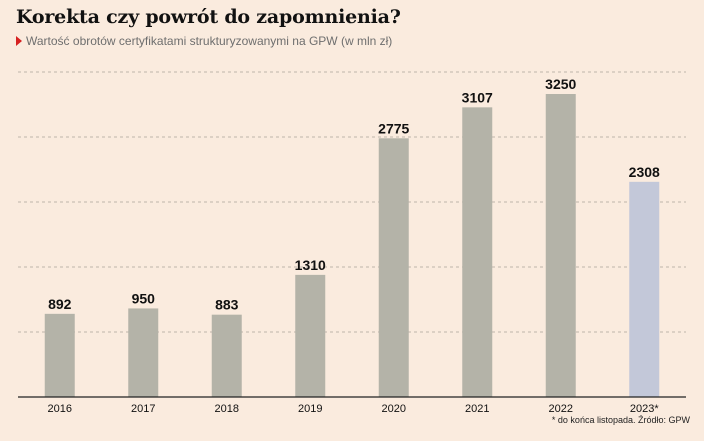 This screenshot has height=441, width=704. What do you see at coordinates (60, 304) in the screenshot?
I see `data-label-2016: 892` at bounding box center [60, 304].